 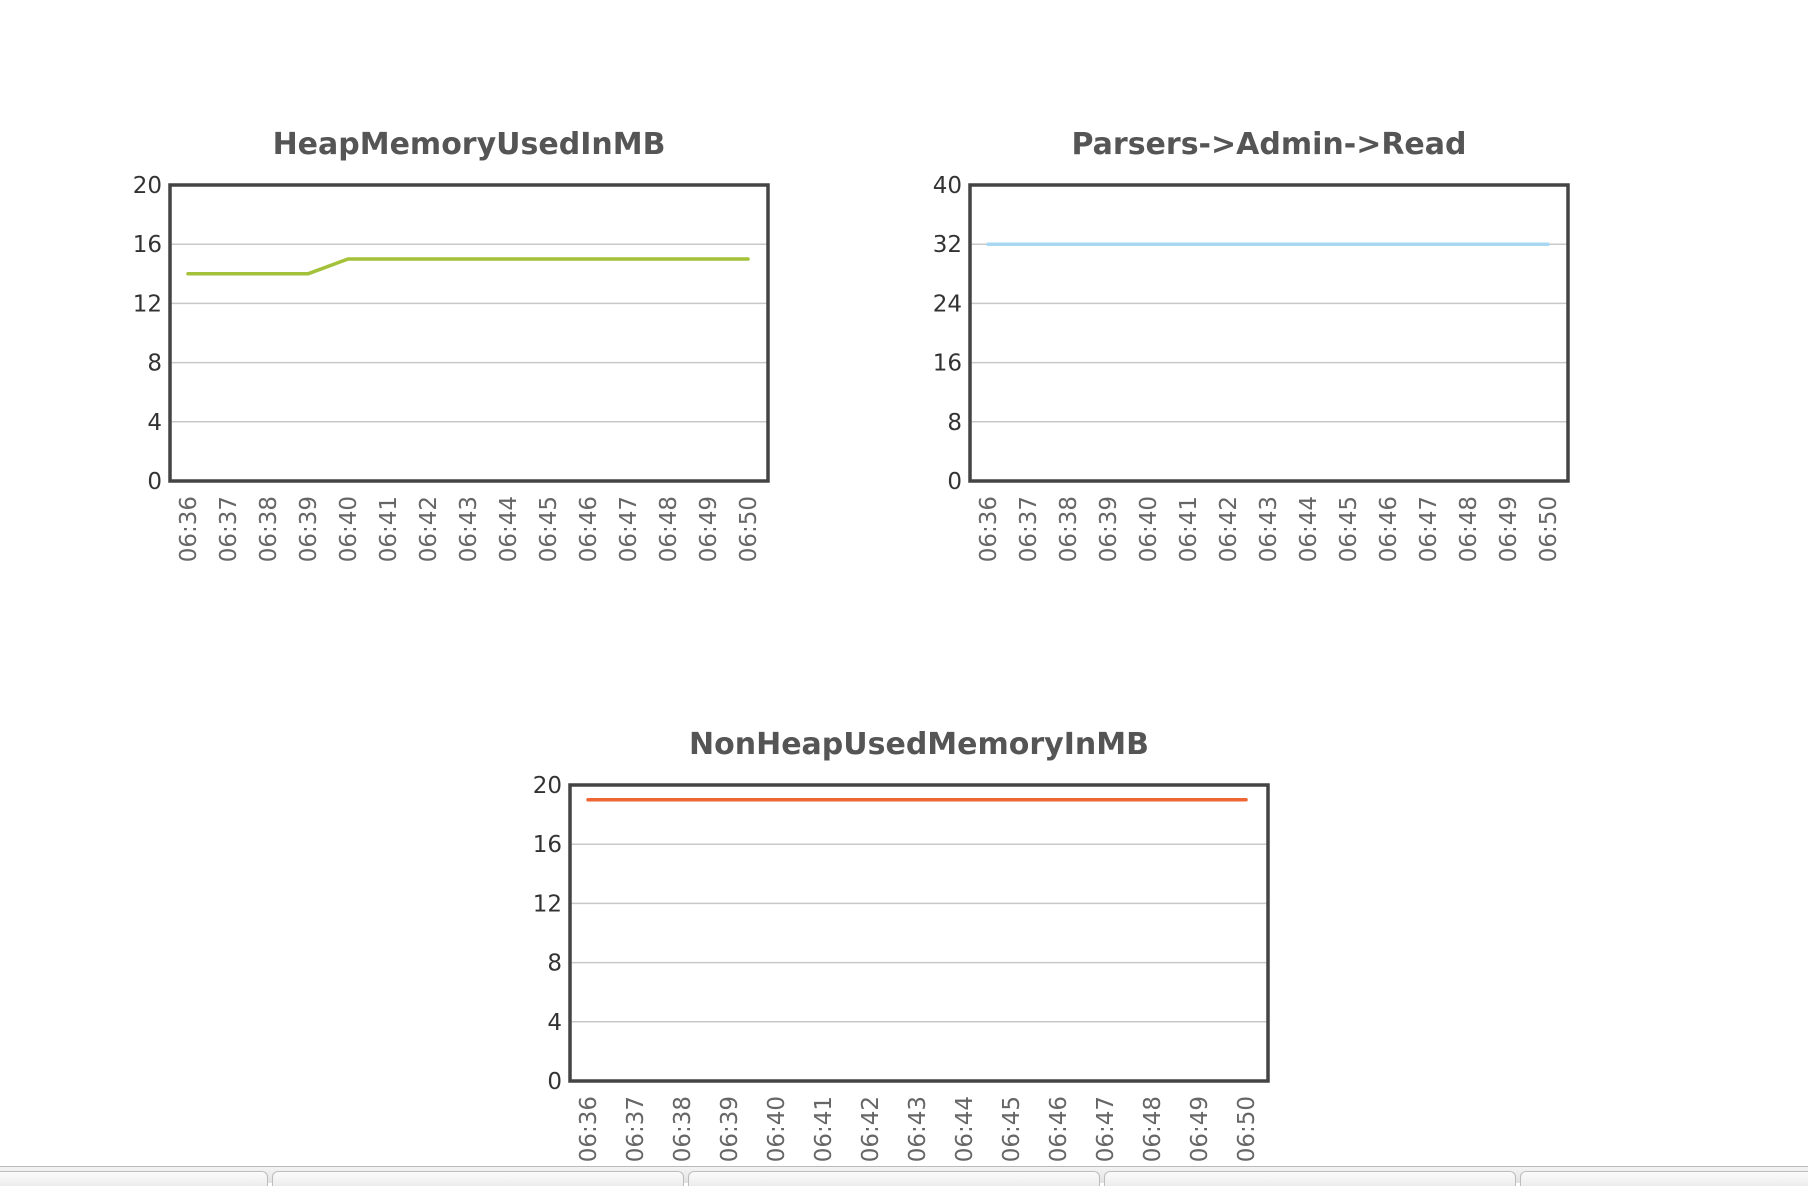 I want to click on browser-tab-strip, so click(x=904, y=1174).